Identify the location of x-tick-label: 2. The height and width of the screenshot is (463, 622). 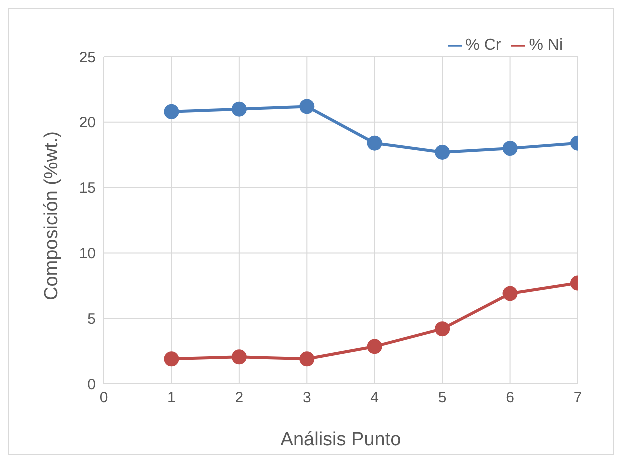
(239, 398).